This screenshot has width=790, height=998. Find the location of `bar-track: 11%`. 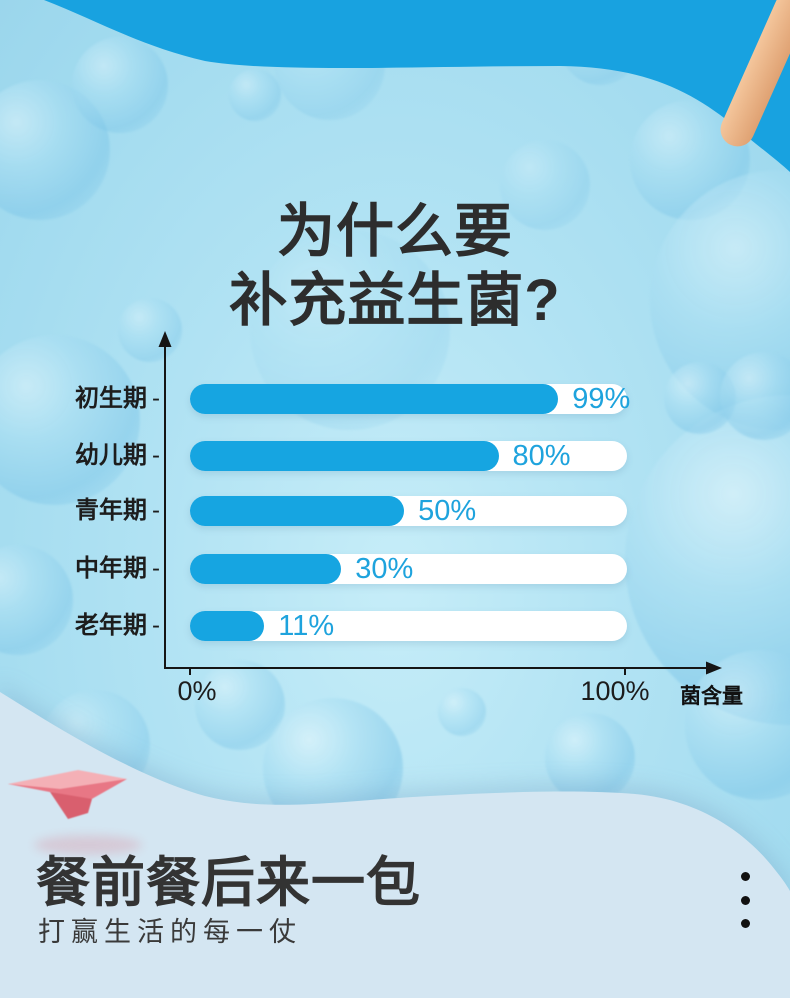

bar-track: 11% is located at coordinates (408, 626).